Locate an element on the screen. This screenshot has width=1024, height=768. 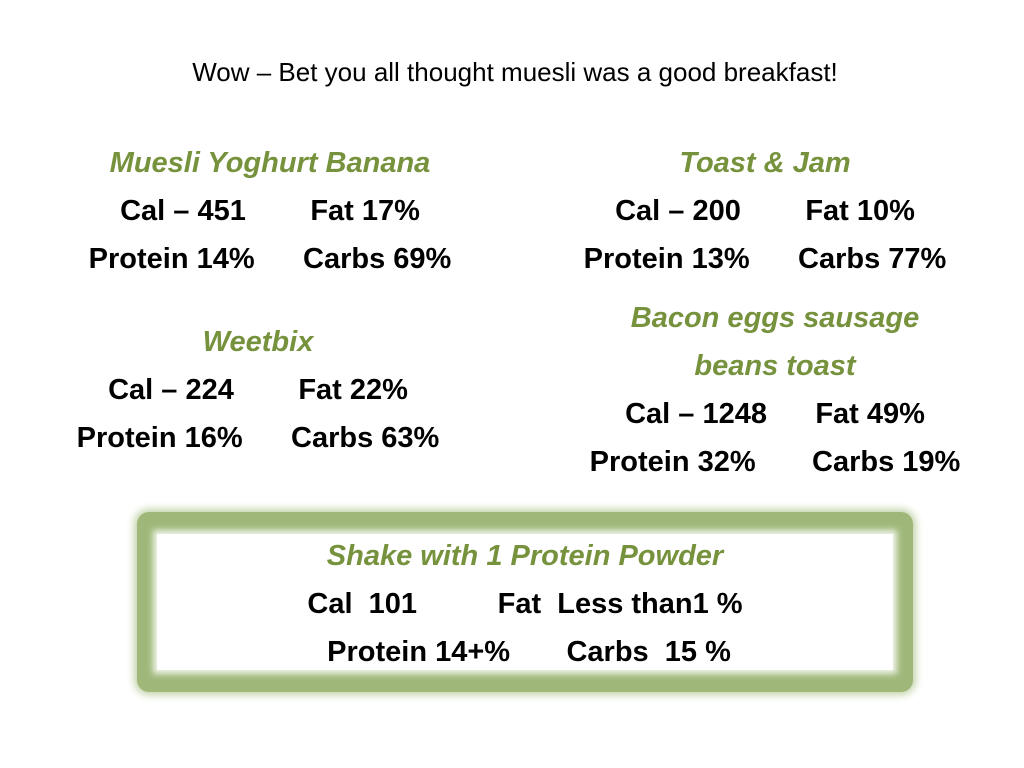
cal-value: Cal – 1248 is located at coordinates (696, 414).